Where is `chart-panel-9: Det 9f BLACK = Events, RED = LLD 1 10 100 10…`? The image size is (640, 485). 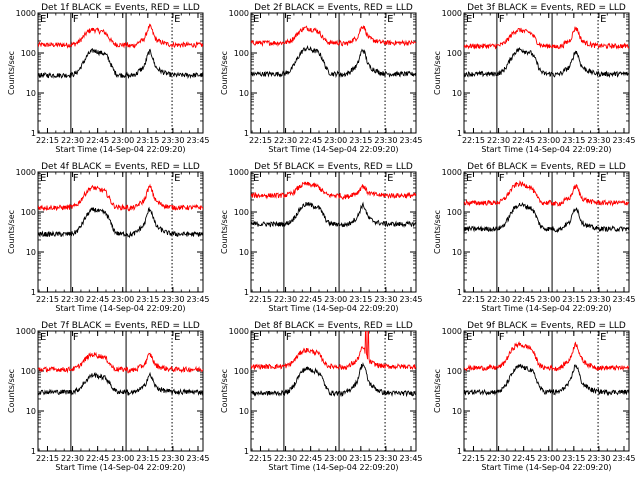 chart-panel-9: Det 9f BLACK = Events, RED = LLD 1 10 100 10… is located at coordinates (534, 396).